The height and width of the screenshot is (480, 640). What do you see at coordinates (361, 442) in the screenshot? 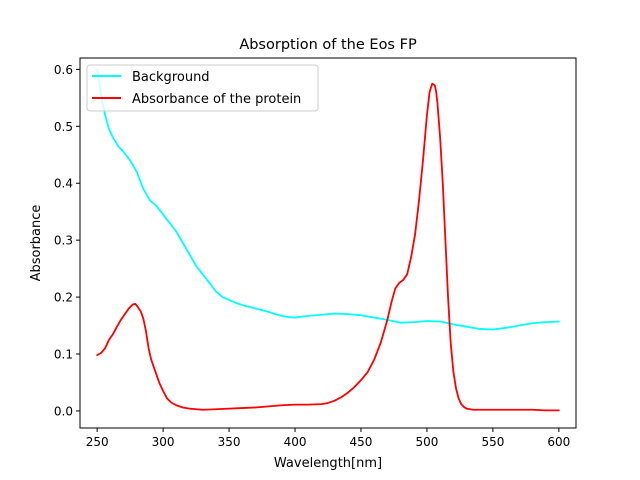
I see `x-tick-label: 450` at bounding box center [361, 442].